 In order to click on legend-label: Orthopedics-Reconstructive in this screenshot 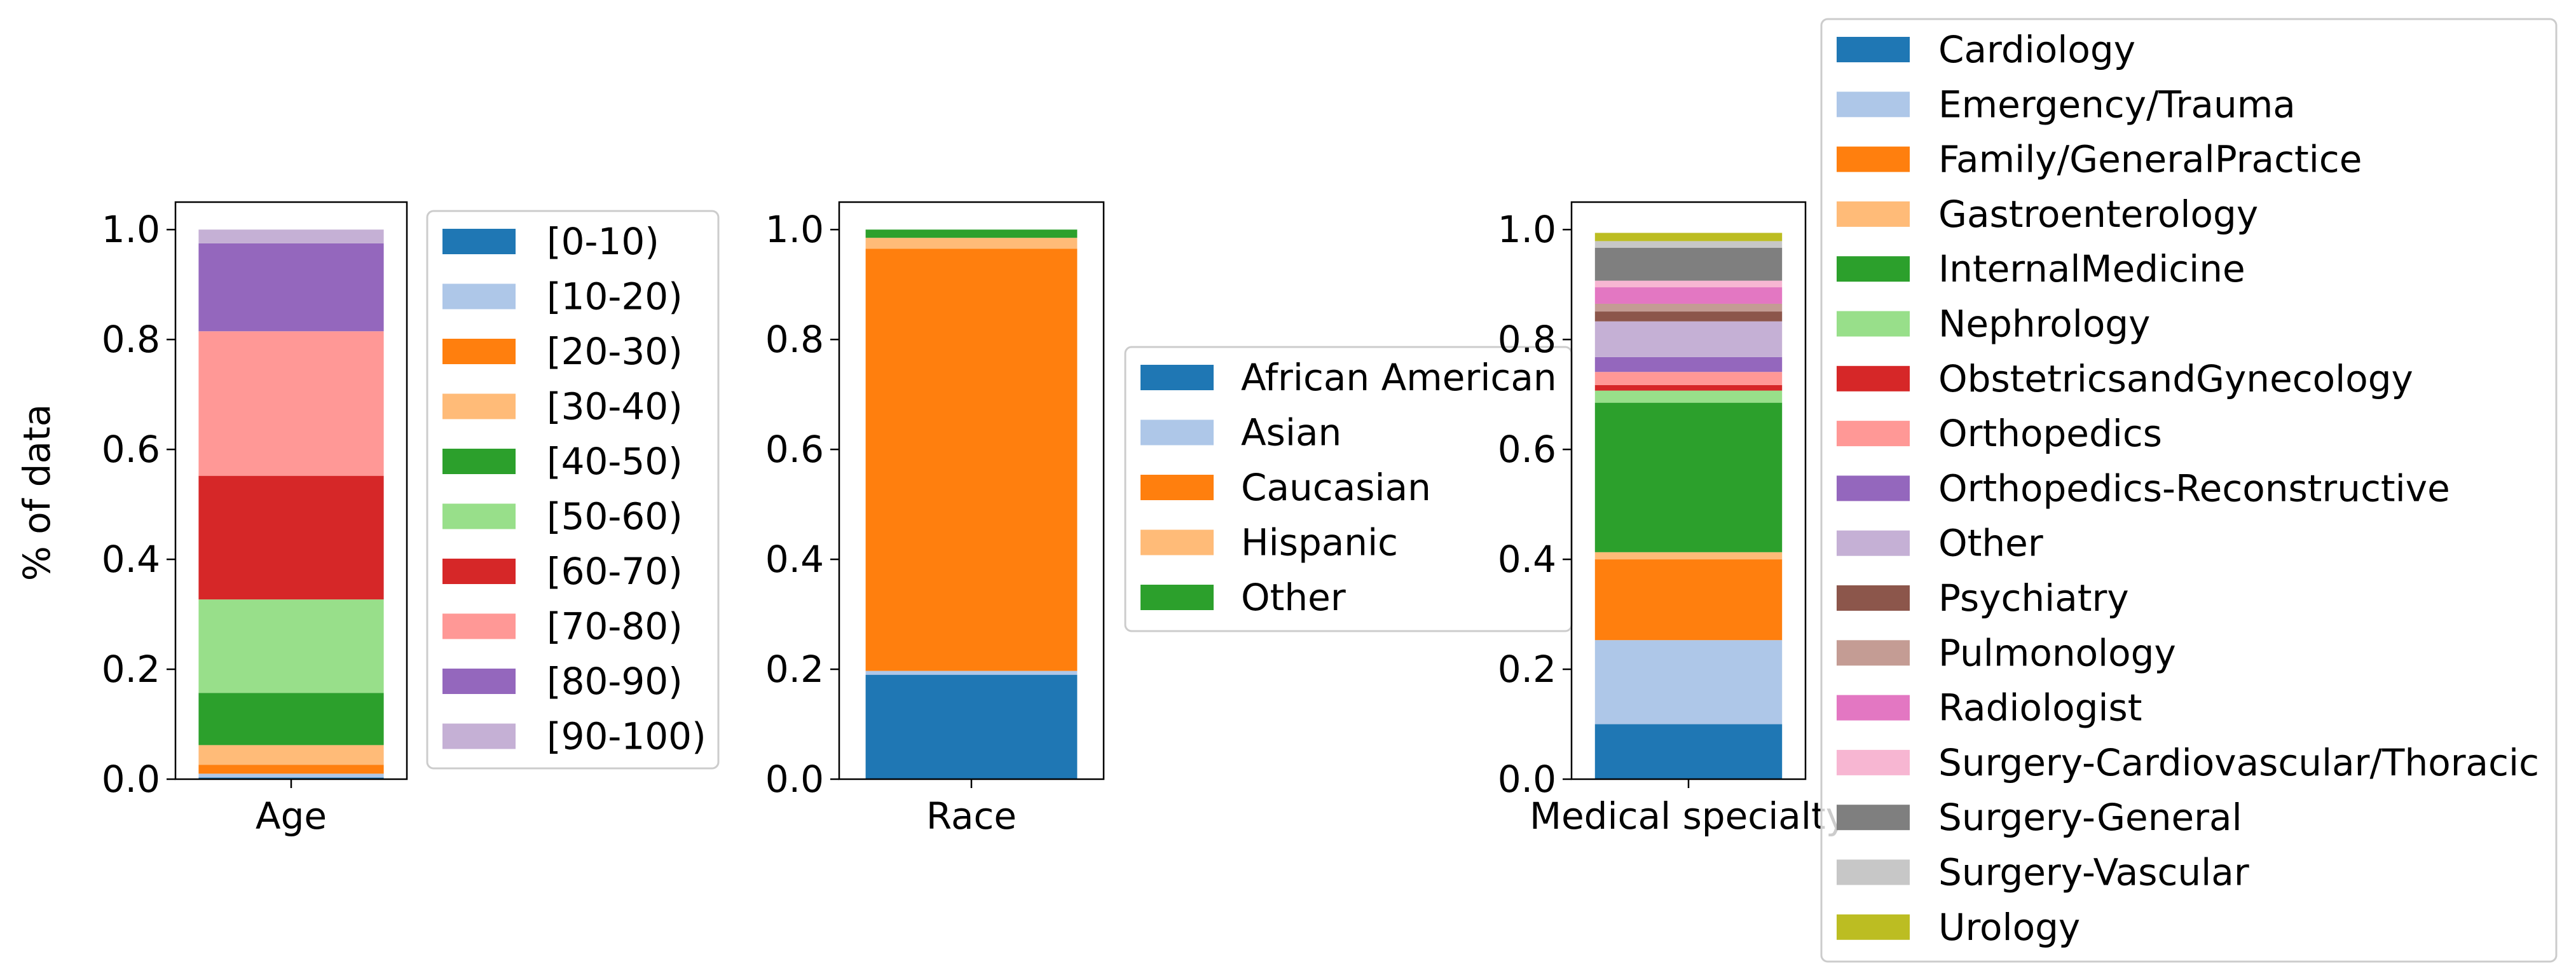, I will do `click(2194, 488)`.